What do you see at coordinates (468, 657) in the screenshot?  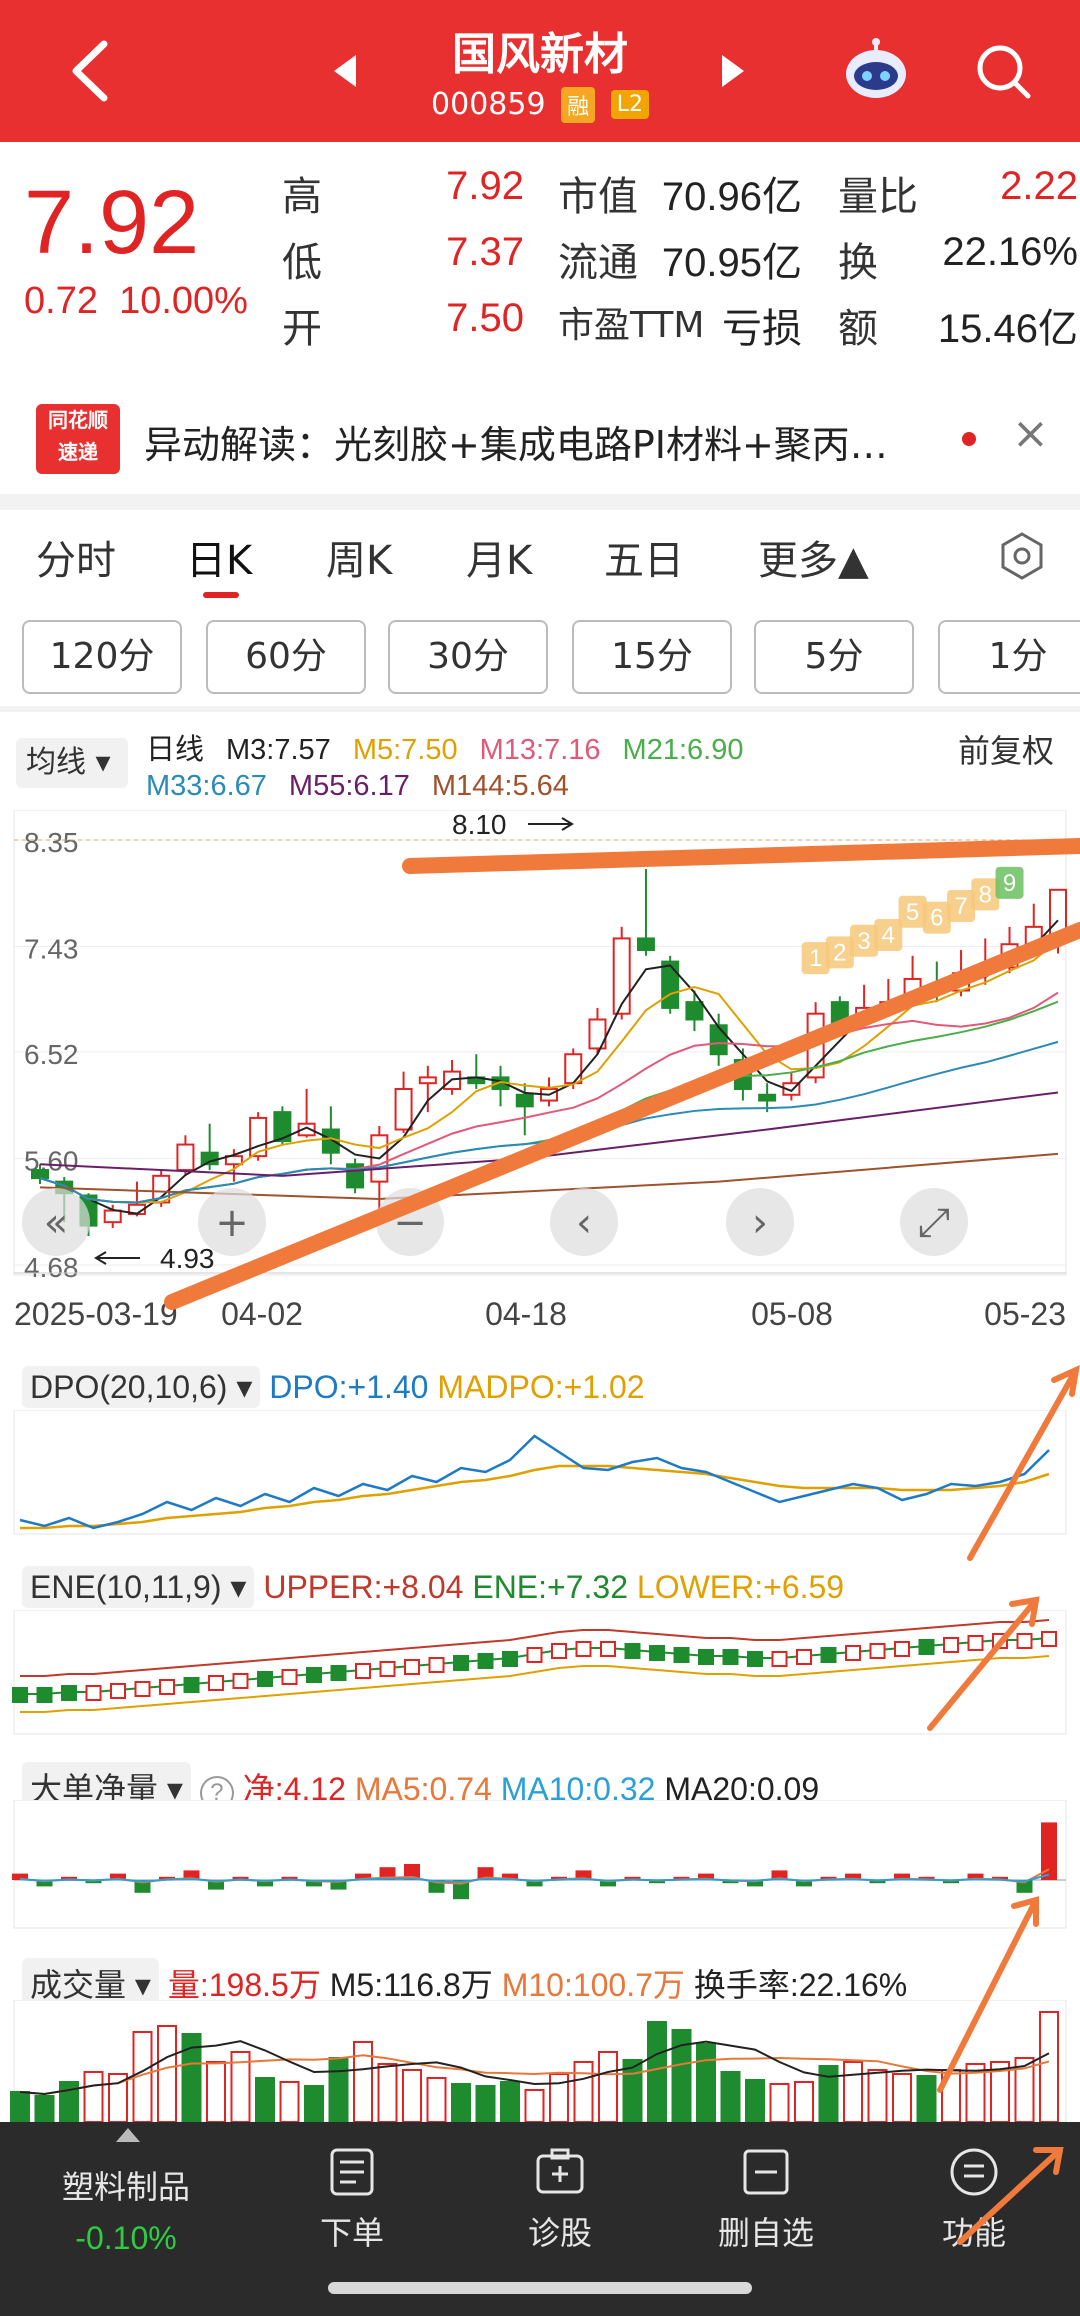 I see `interval-30min-button: 30分` at bounding box center [468, 657].